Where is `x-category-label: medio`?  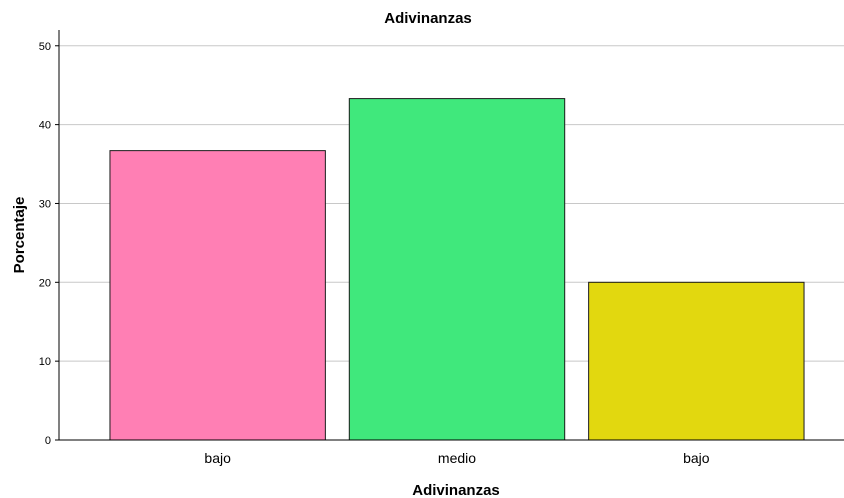 x-category-label: medio is located at coordinates (457, 458).